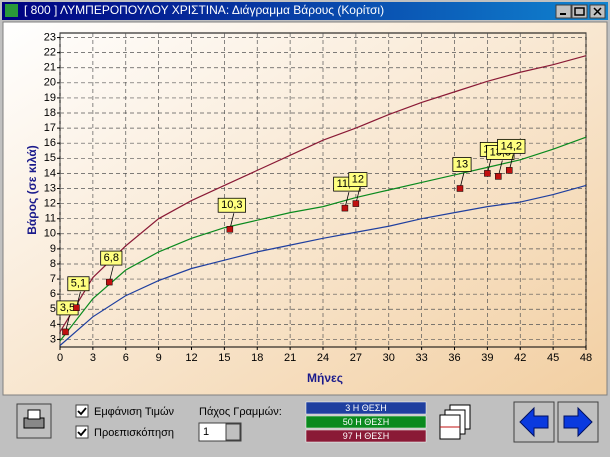 Image resolution: width=610 pixels, height=457 pixels. I want to click on left-arrow, so click(534, 422).